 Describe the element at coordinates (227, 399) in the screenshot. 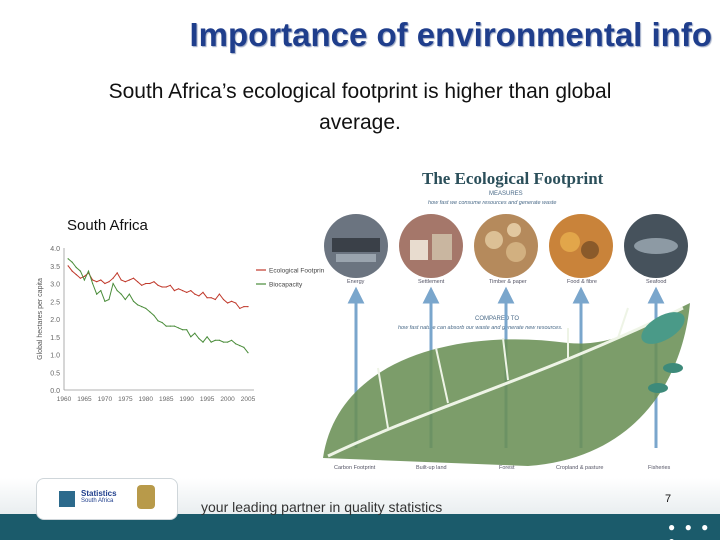

I see `x-tick-label: 2000` at that location.